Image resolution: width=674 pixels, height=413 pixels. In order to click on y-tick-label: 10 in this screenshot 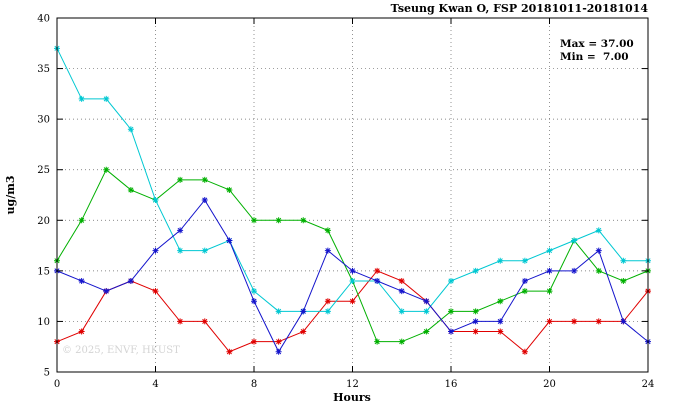, I will do `click(43, 322)`.